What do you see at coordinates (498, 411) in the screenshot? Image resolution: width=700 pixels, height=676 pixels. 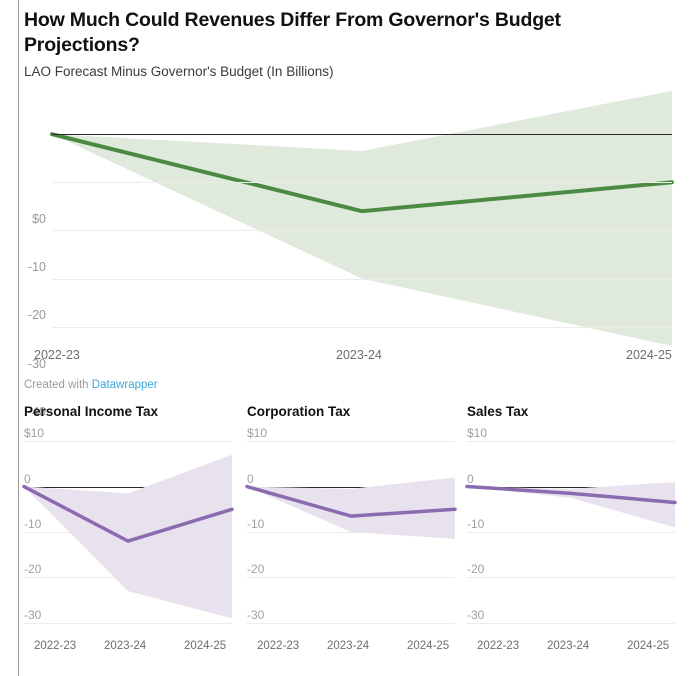 I see `panel-title: Sales Tax` at bounding box center [498, 411].